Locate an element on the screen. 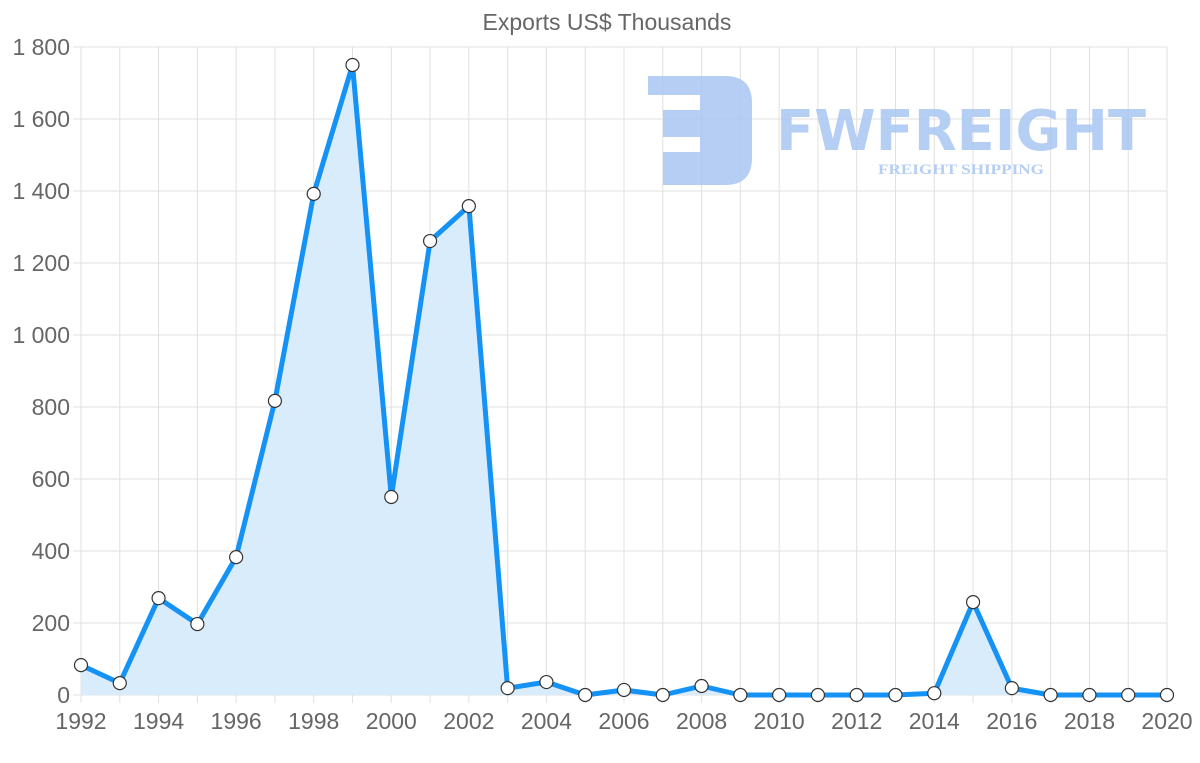  x-tick-label: 2014 is located at coordinates (934, 721).